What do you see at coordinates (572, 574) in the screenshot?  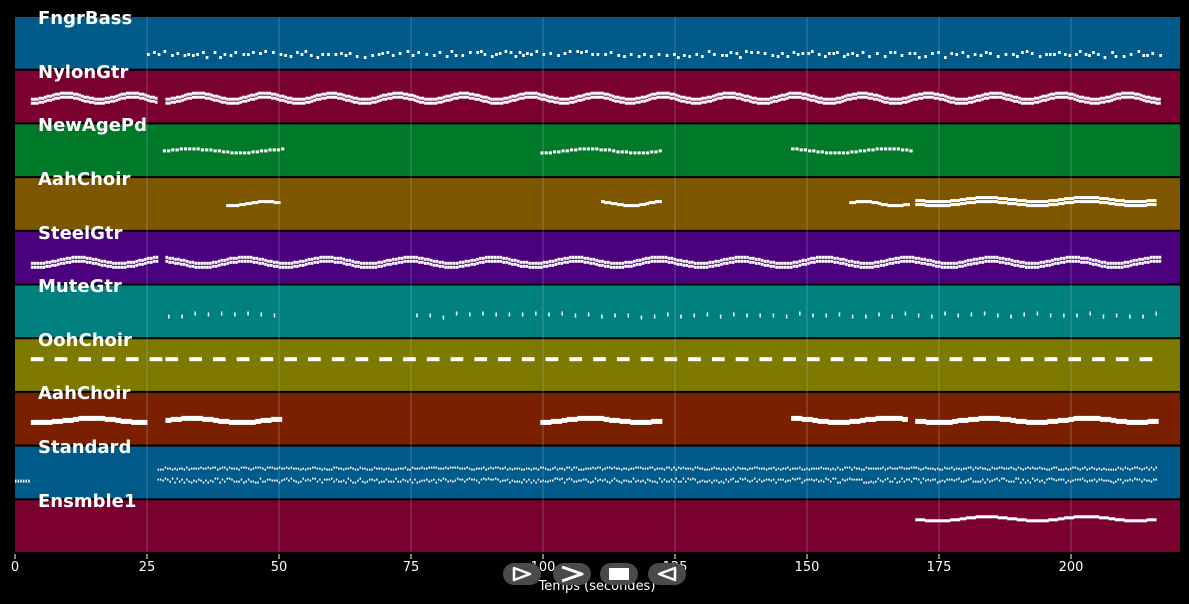 I see `fast-forward-button` at bounding box center [572, 574].